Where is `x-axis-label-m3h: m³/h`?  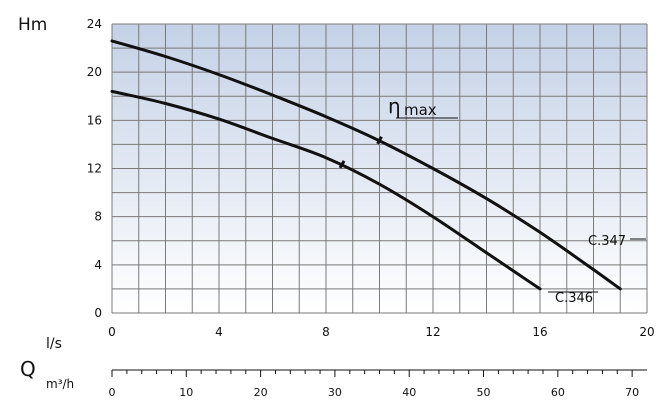
x-axis-label-m3h: m³/h is located at coordinates (60, 384).